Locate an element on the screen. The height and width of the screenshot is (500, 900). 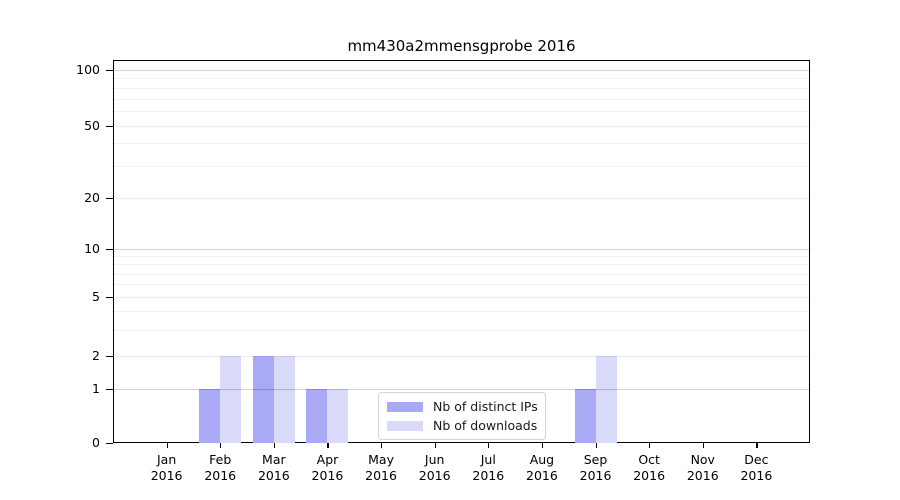
legend-item-distinct-ips: Nb of distinct IPs is located at coordinates (462, 406).